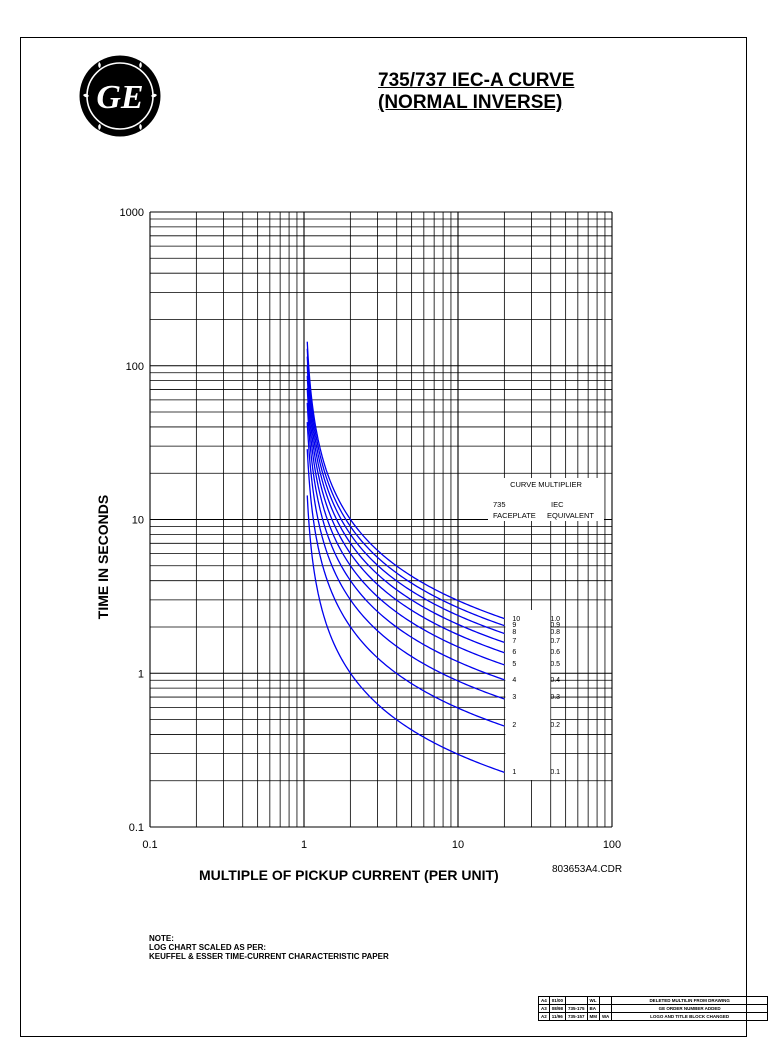 This screenshot has width=768, height=1037. What do you see at coordinates (593, 1000) in the screenshot?
I see `rev-by: WL` at bounding box center [593, 1000].